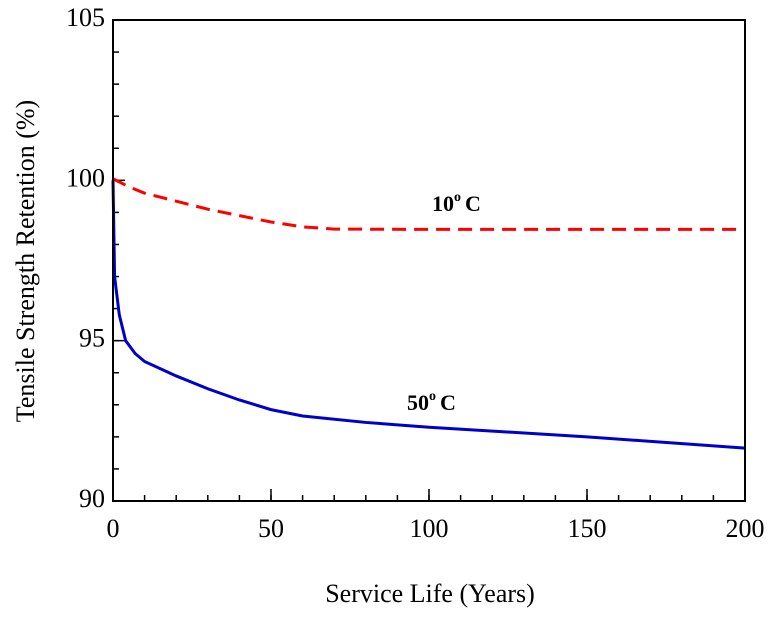  Describe the element at coordinates (25, 261) in the screenshot. I see `y-axis-label: Tensile Strength Retention (%)` at that location.